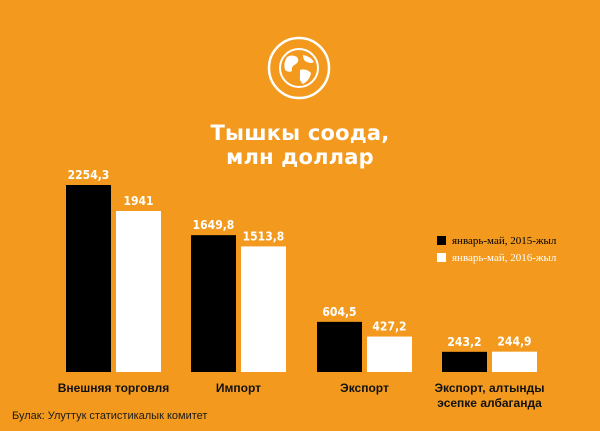 This screenshot has height=431, width=600. I want to click on value-label-2015-2: 604,5, so click(339, 312).